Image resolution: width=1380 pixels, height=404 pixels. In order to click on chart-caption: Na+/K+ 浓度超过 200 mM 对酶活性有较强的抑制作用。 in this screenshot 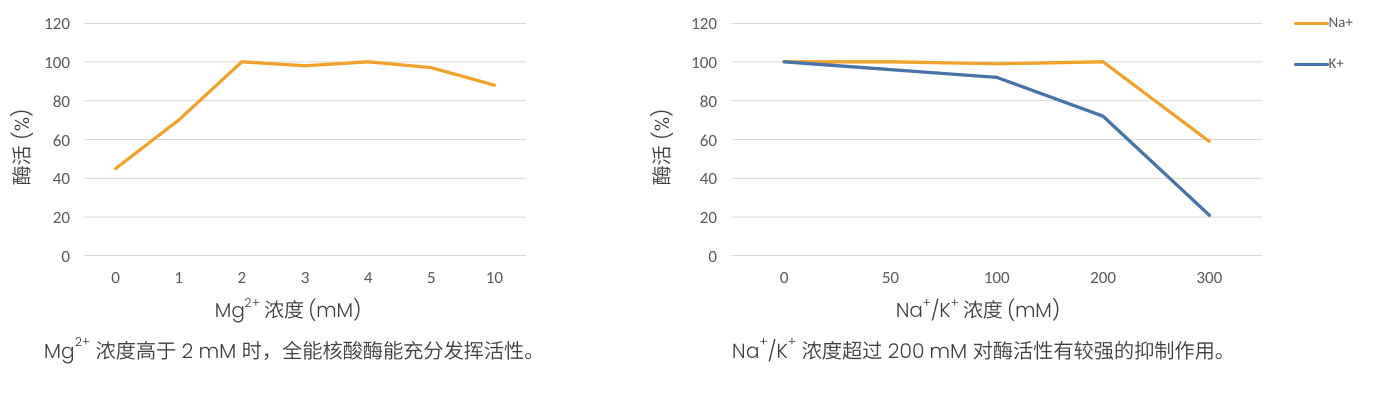, I will do `click(983, 350)`.